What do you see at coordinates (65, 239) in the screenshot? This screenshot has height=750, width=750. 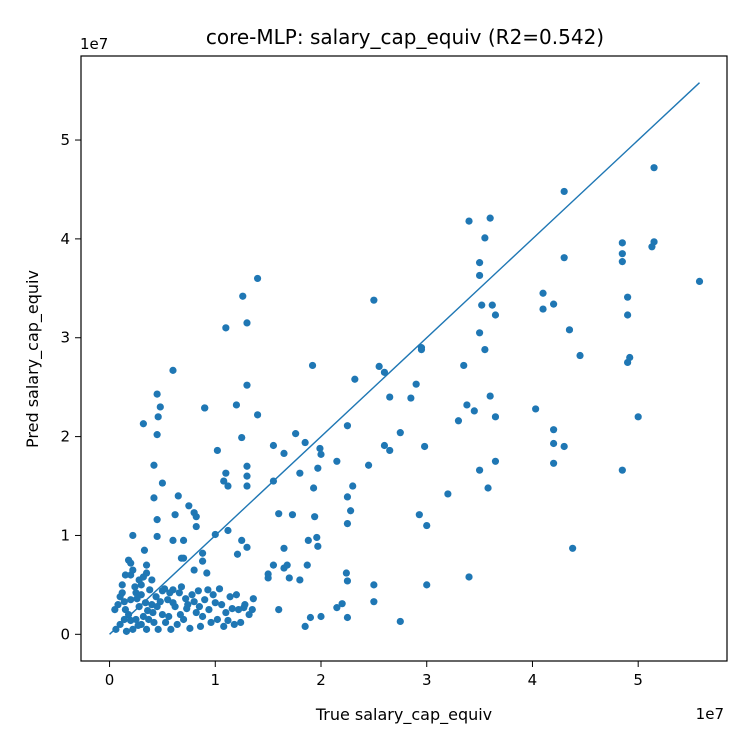 I see `y-tick-label: 4` at bounding box center [65, 239].